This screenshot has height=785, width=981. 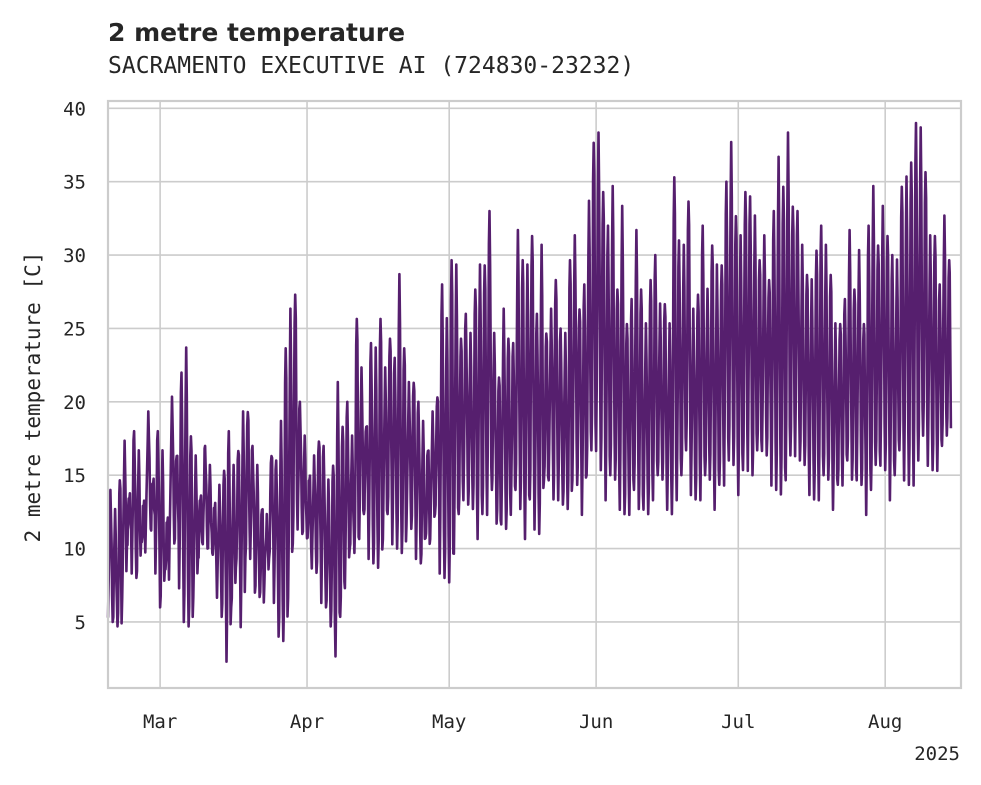 What do you see at coordinates (522, 722) in the screenshot?
I see `x-tick-labels: Mar Apr May Jun Jul Aug` at bounding box center [522, 722].